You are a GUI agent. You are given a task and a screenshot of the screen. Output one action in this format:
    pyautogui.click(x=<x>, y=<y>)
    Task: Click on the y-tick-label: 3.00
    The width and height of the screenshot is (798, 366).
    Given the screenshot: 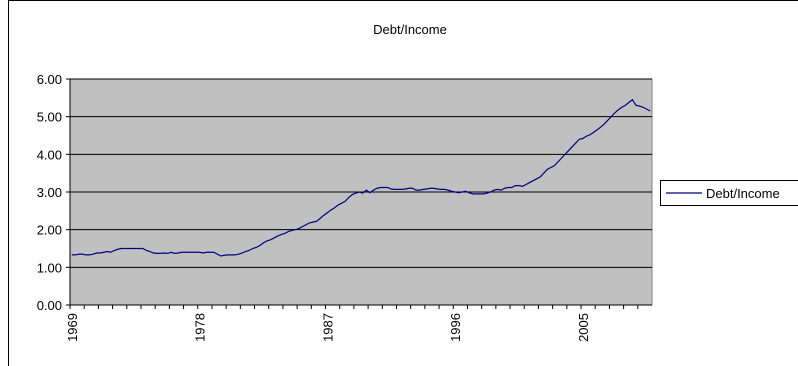 What is the action you would take?
    pyautogui.click(x=49, y=192)
    